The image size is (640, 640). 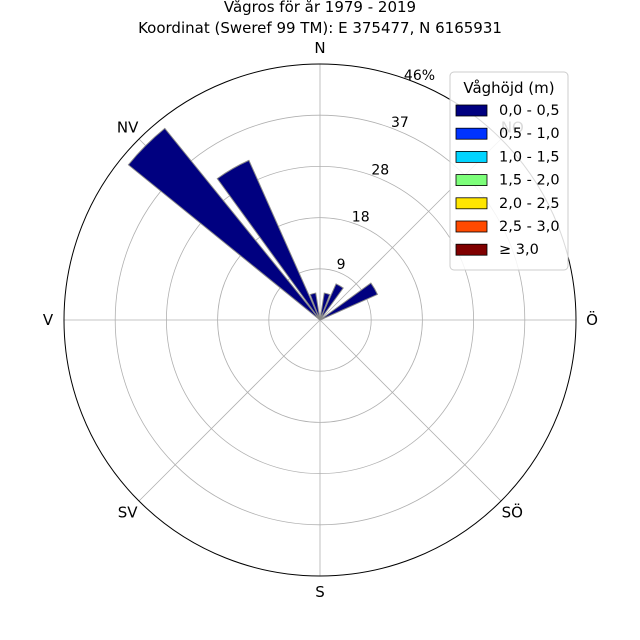 What do you see at coordinates (529, 134) in the screenshot?
I see `legend-label: 0,5 - 1,0` at bounding box center [529, 134].